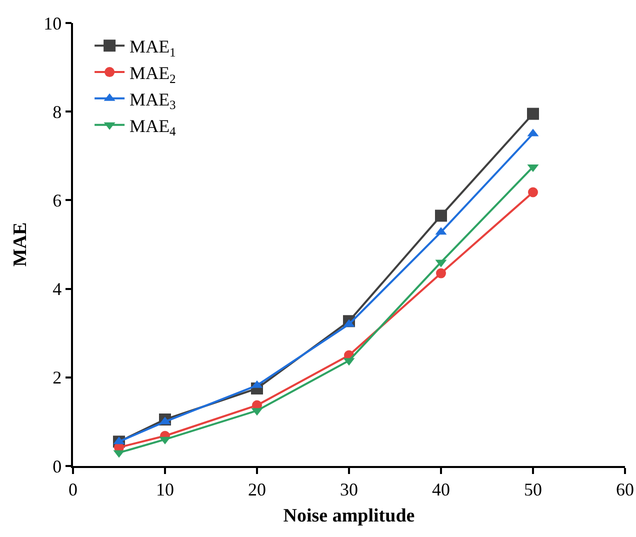 This screenshot has height=537, width=636. I want to click on y-axis-title: MAE, so click(20, 244).